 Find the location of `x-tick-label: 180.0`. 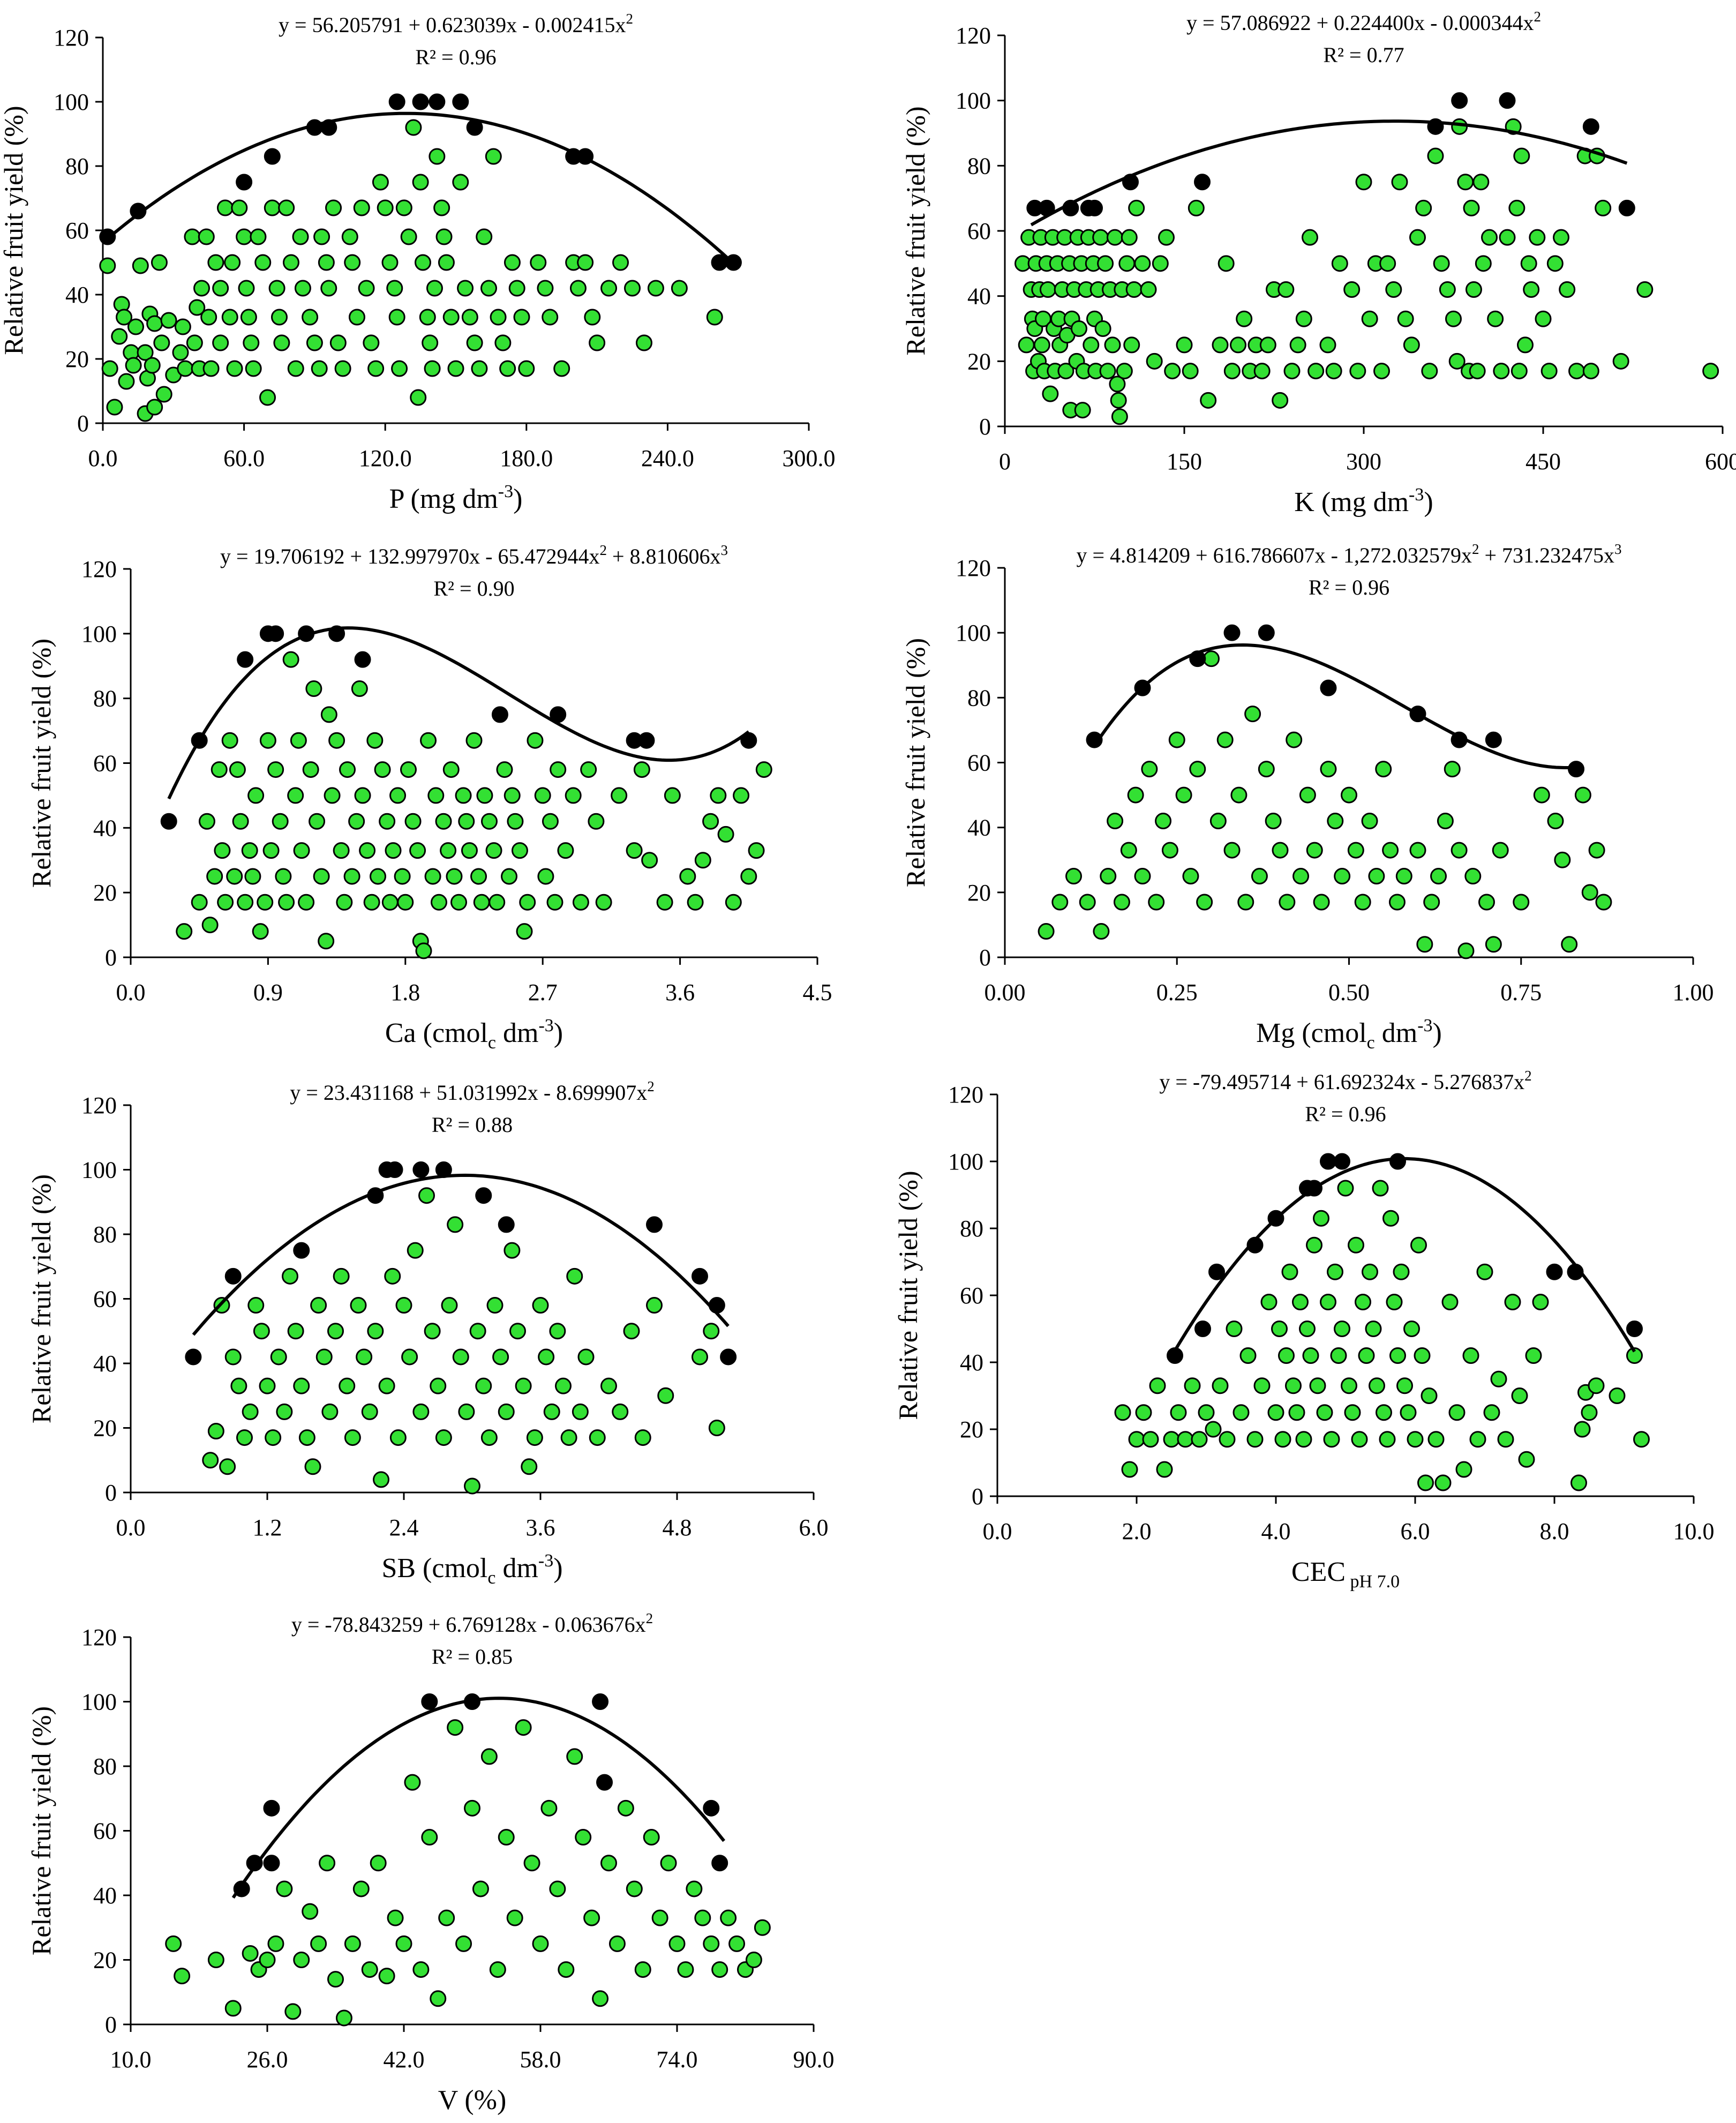

x-tick-label: 180.0 is located at coordinates (526, 458).